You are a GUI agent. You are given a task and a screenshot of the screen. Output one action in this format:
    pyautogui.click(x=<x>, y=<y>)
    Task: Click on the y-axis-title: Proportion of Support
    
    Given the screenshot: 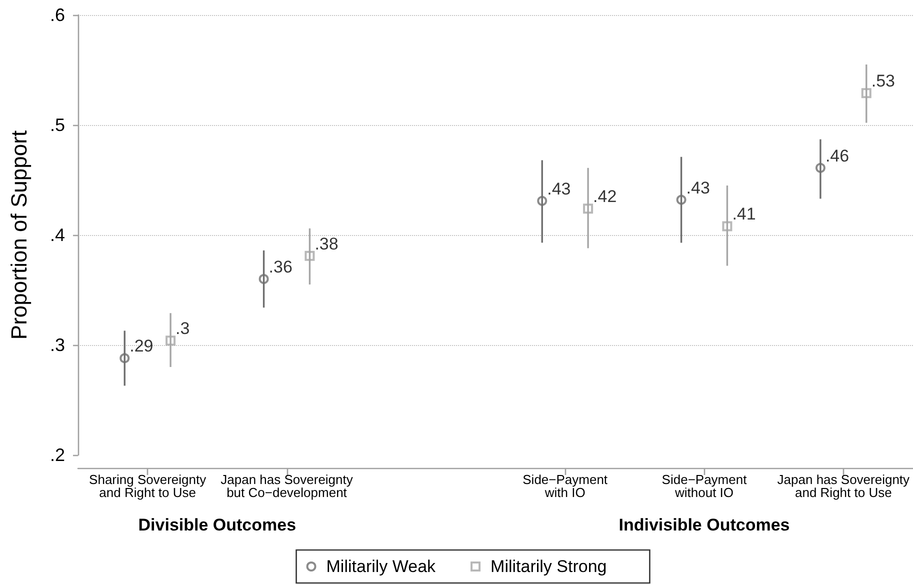 What is the action you would take?
    pyautogui.click(x=19, y=235)
    